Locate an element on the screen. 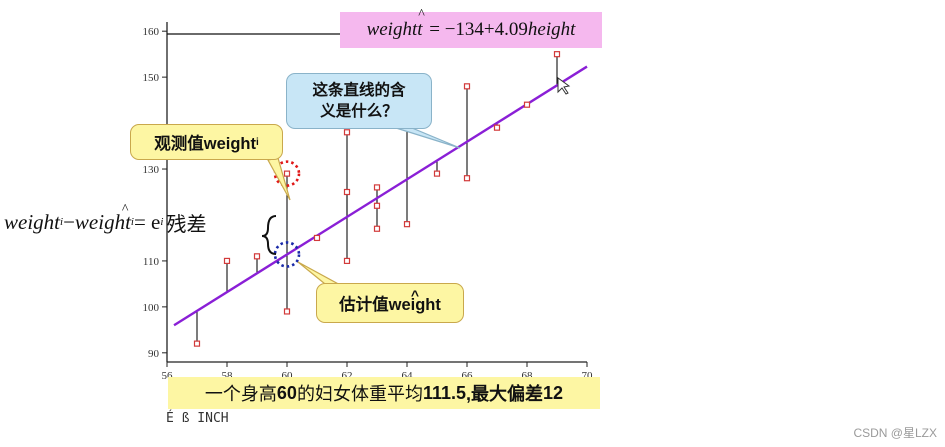 This screenshot has width=945, height=447. x-tick-label: 60 is located at coordinates (288, 376).